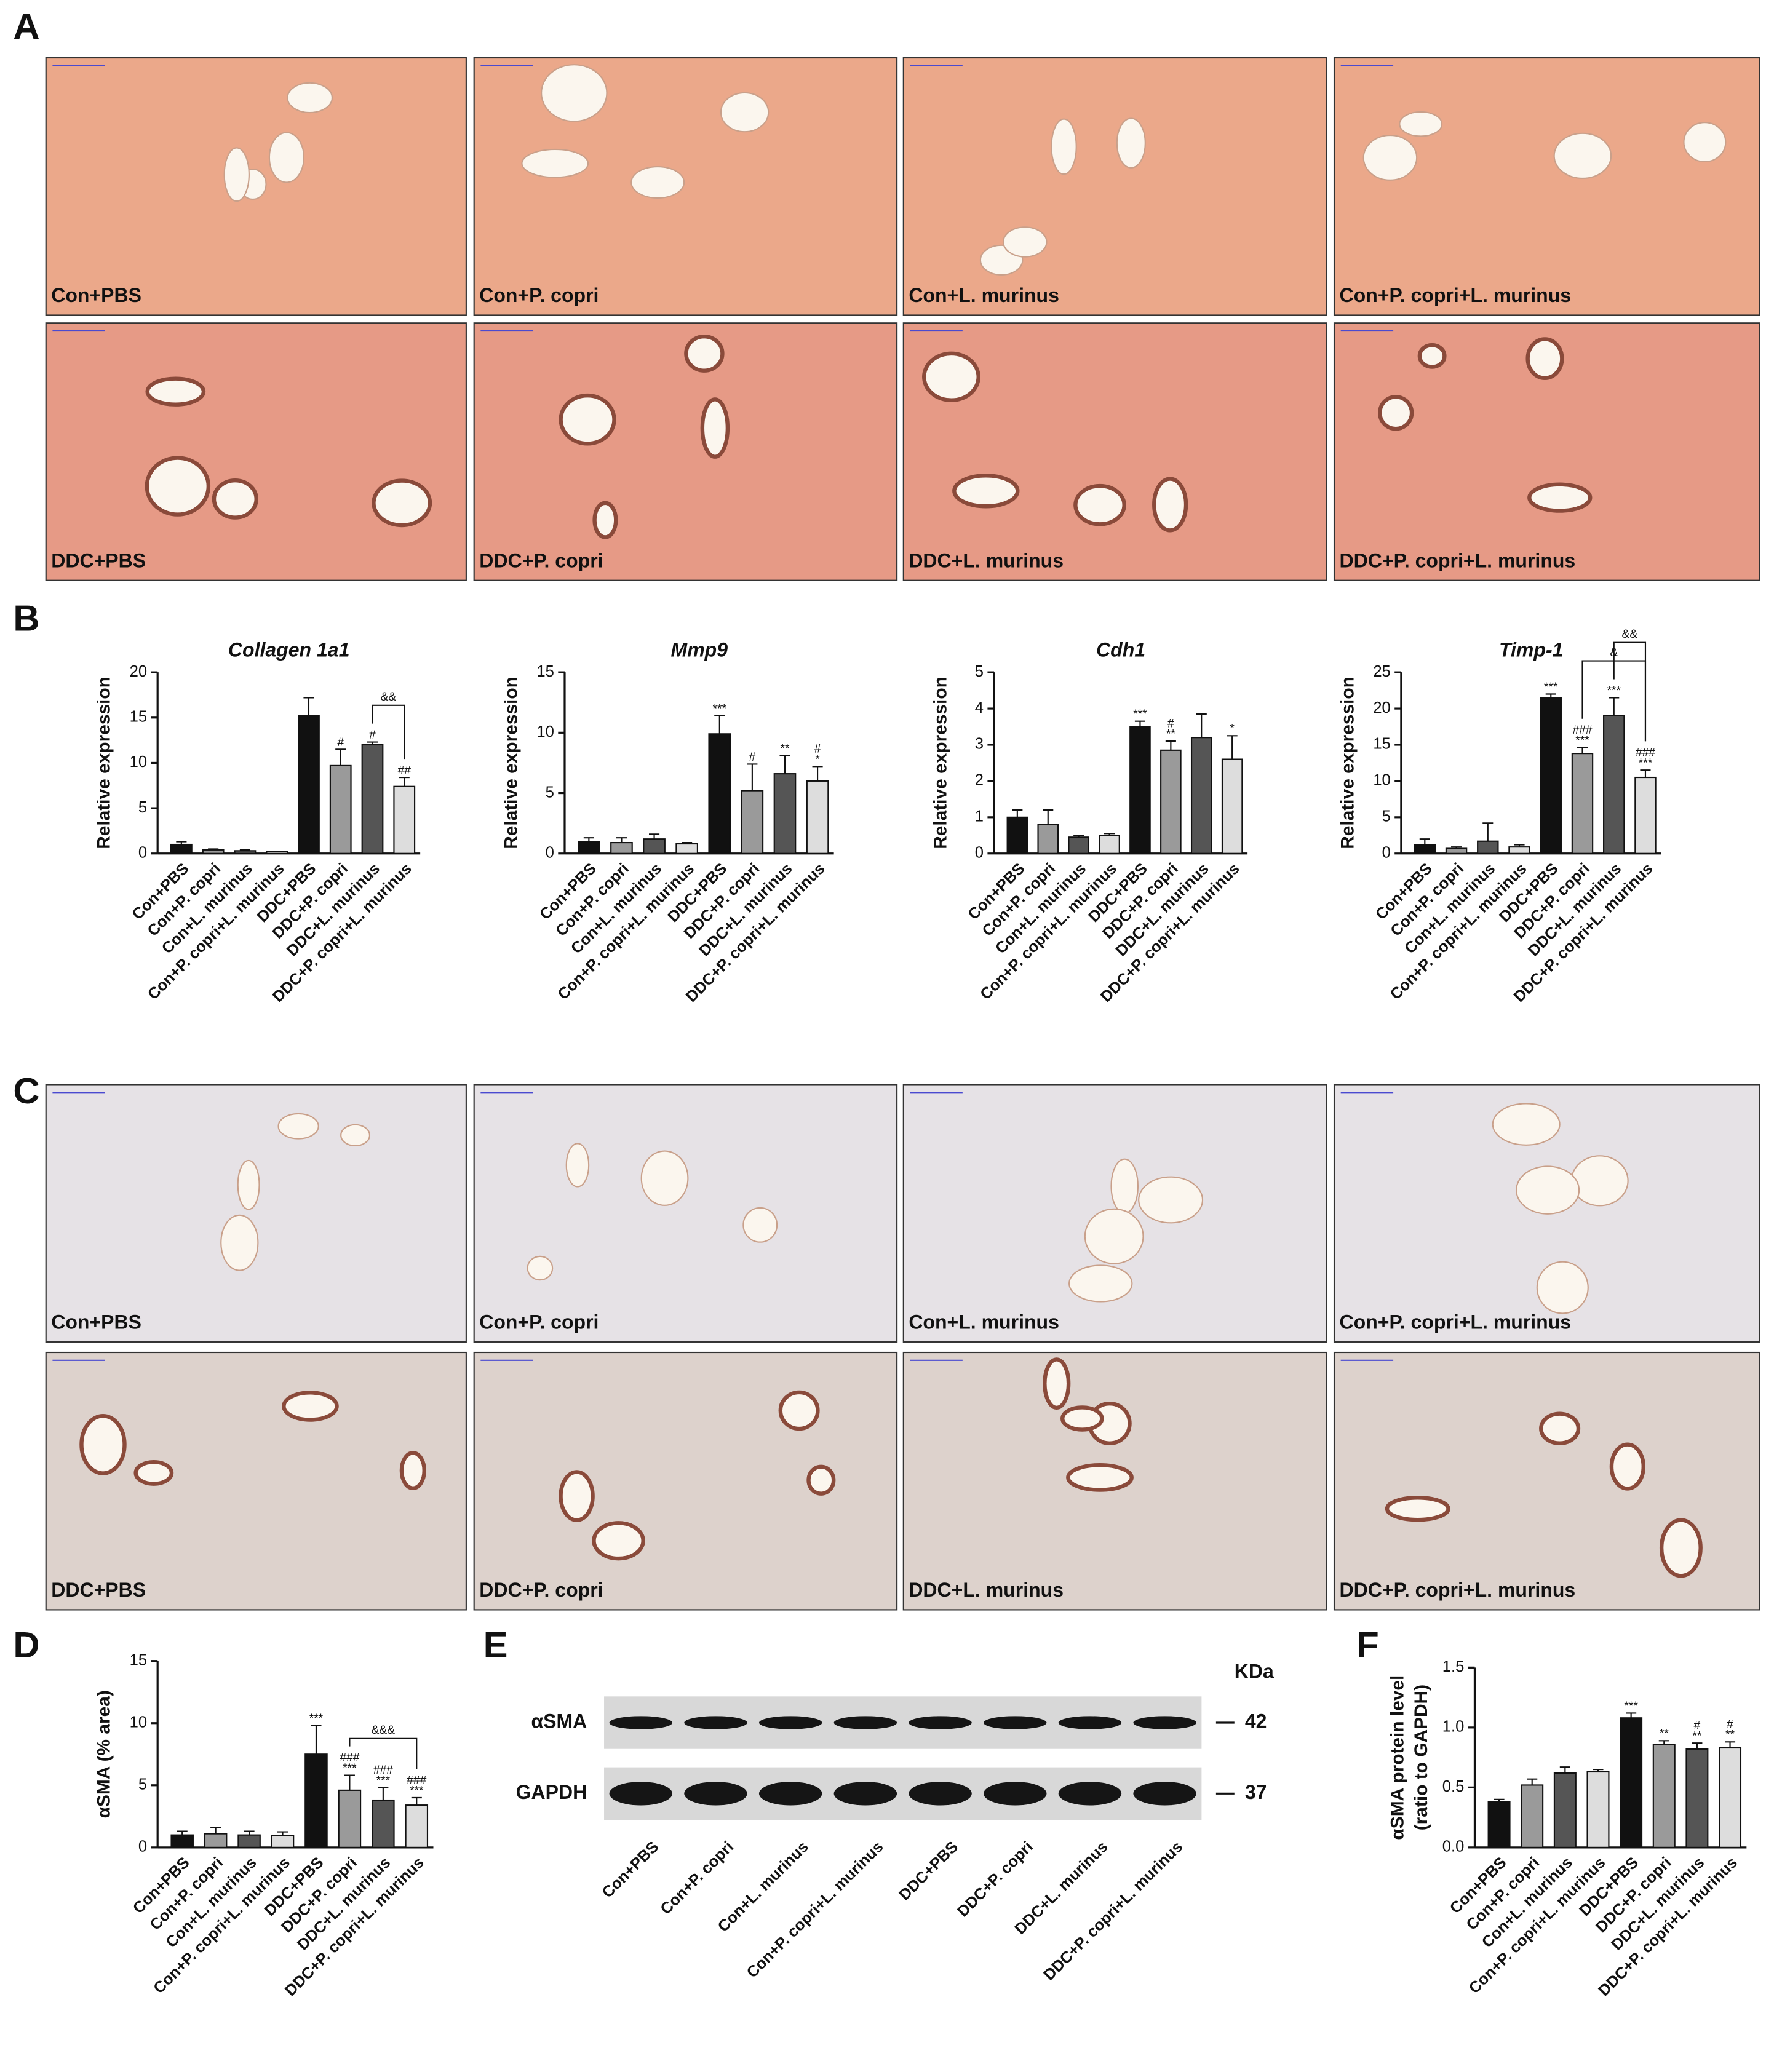 The width and height of the screenshot is (1782, 2072). What do you see at coordinates (541, 560) in the screenshot?
I see `micrograph-label: DDC+P. copri` at bounding box center [541, 560].